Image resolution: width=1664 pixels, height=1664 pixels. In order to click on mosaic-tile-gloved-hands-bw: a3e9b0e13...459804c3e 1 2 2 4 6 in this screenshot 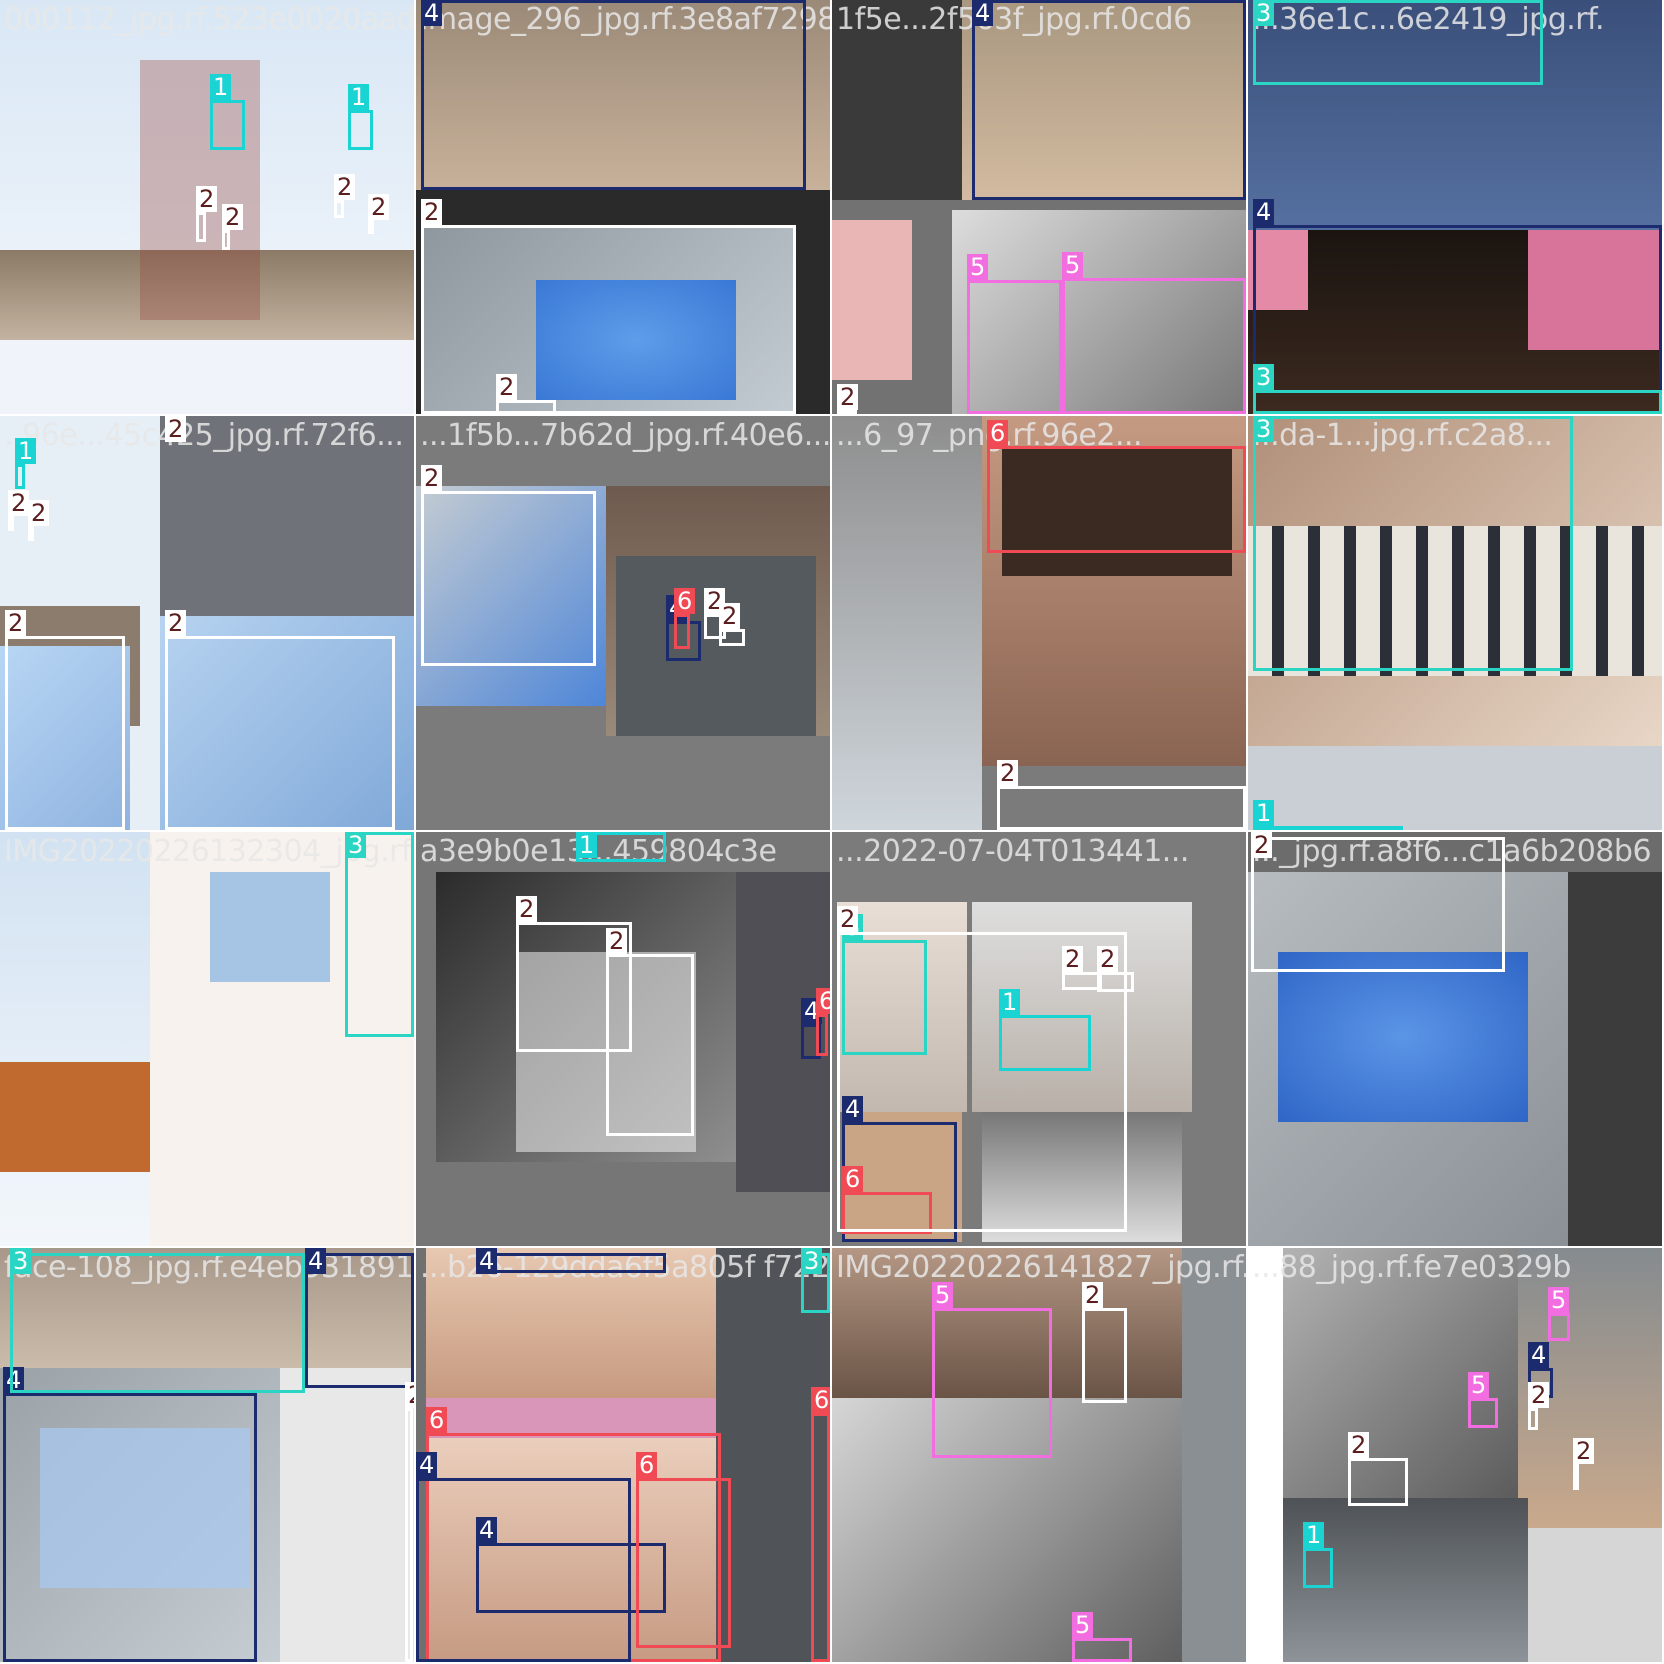, I will do `click(623, 1039)`.